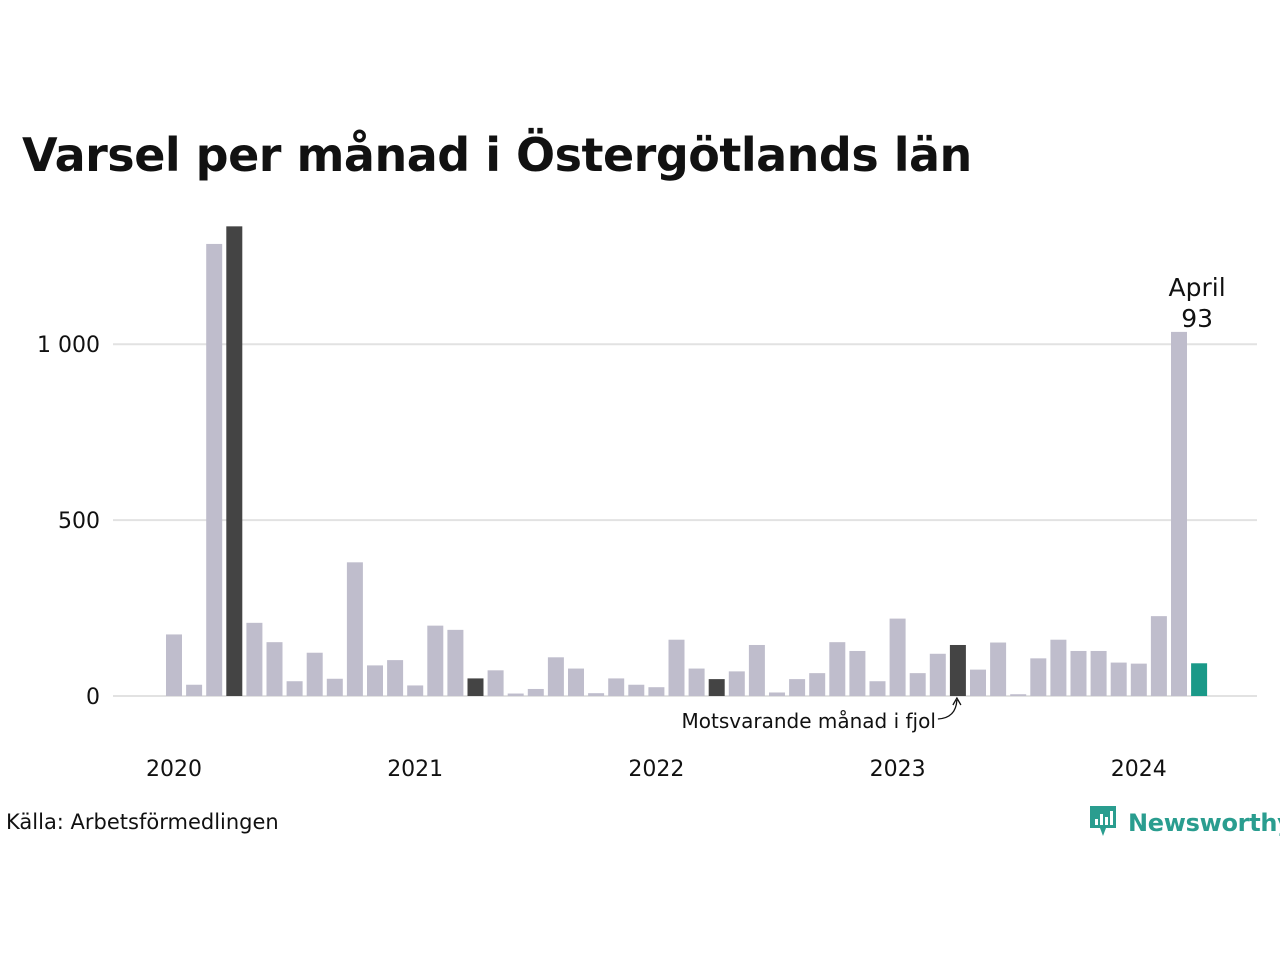 The width and height of the screenshot is (1280, 960). I want to click on x-tick-label: 2023, so click(898, 769).